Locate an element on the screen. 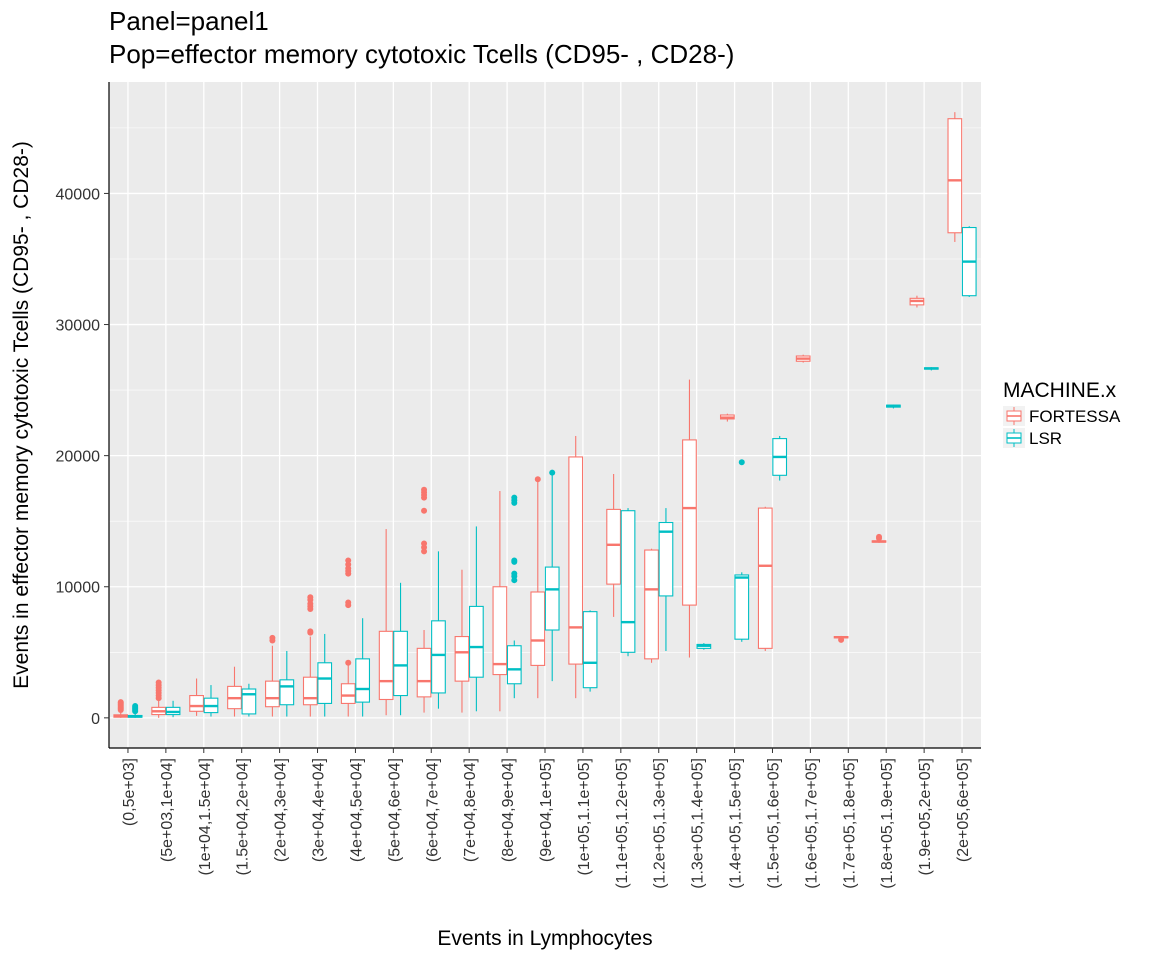 Image resolution: width=1152 pixels, height=960 pixels. y-axis-ticks: 0 10000 20000 30000 40000 is located at coordinates (82, 457).